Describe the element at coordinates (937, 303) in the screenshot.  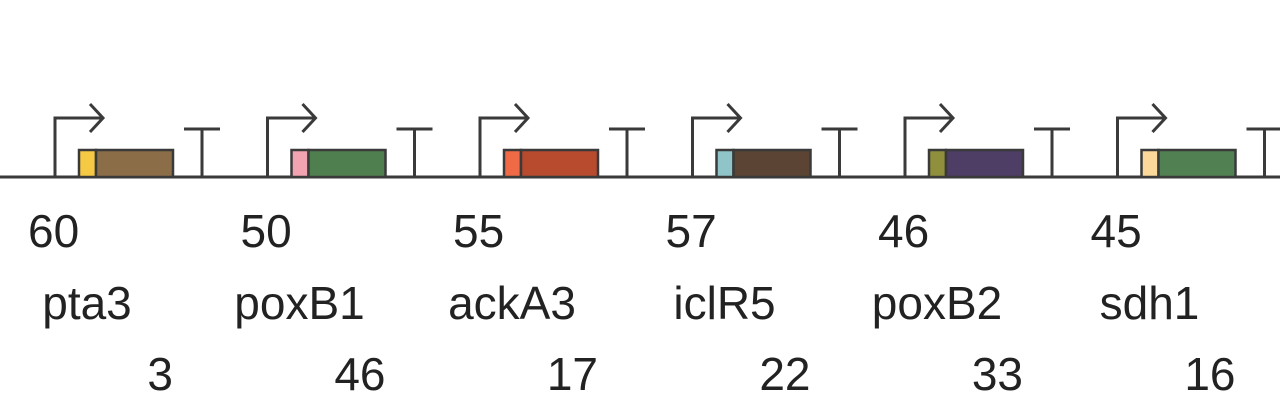
I see `gene-name: poxB2` at that location.